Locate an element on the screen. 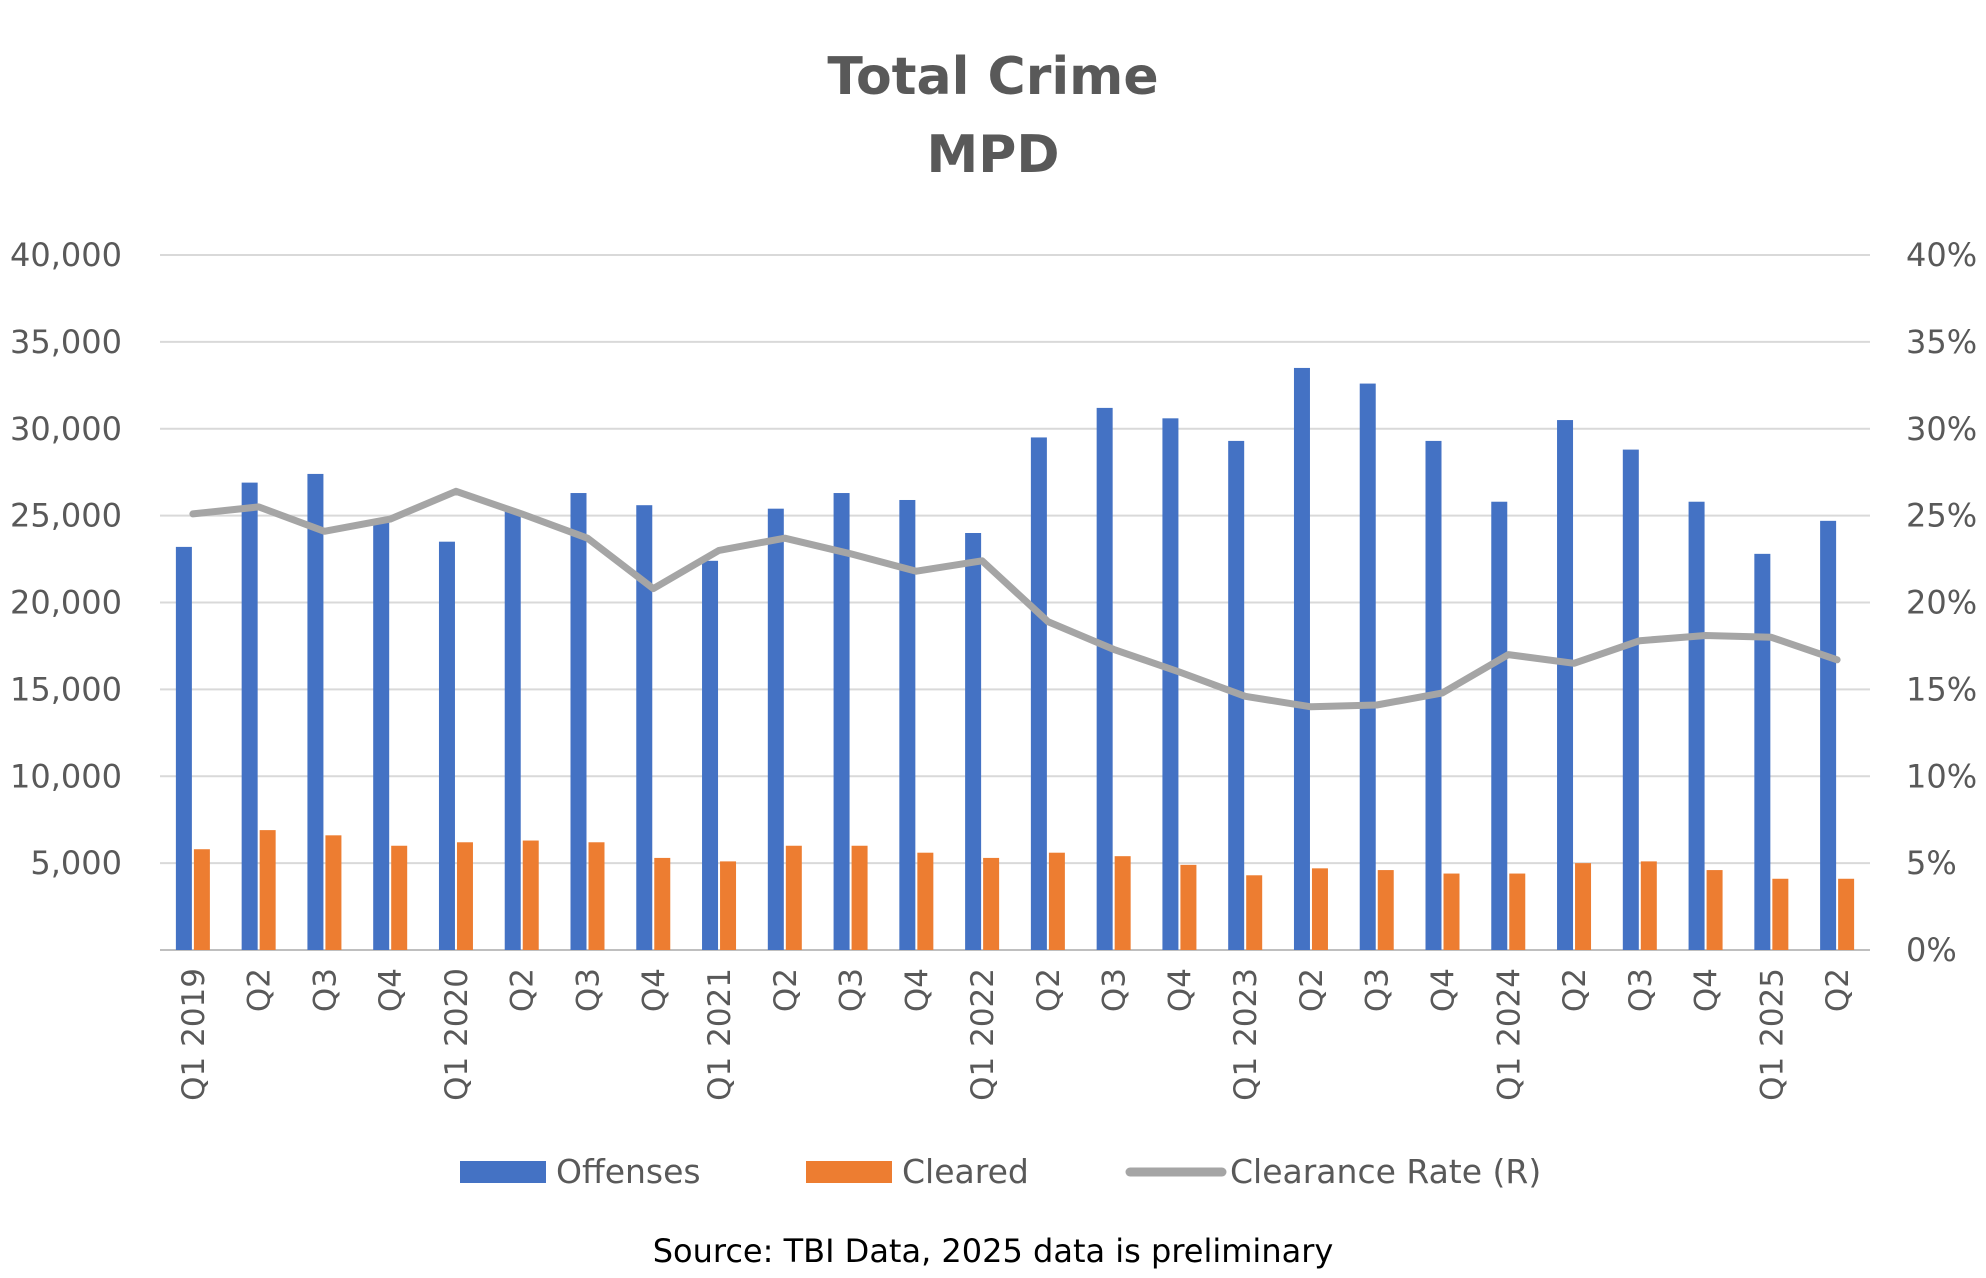 Image resolution: width=1986 pixels, height=1278 pixels. y-left-tick-label: 30,000 is located at coordinates (66, 429).